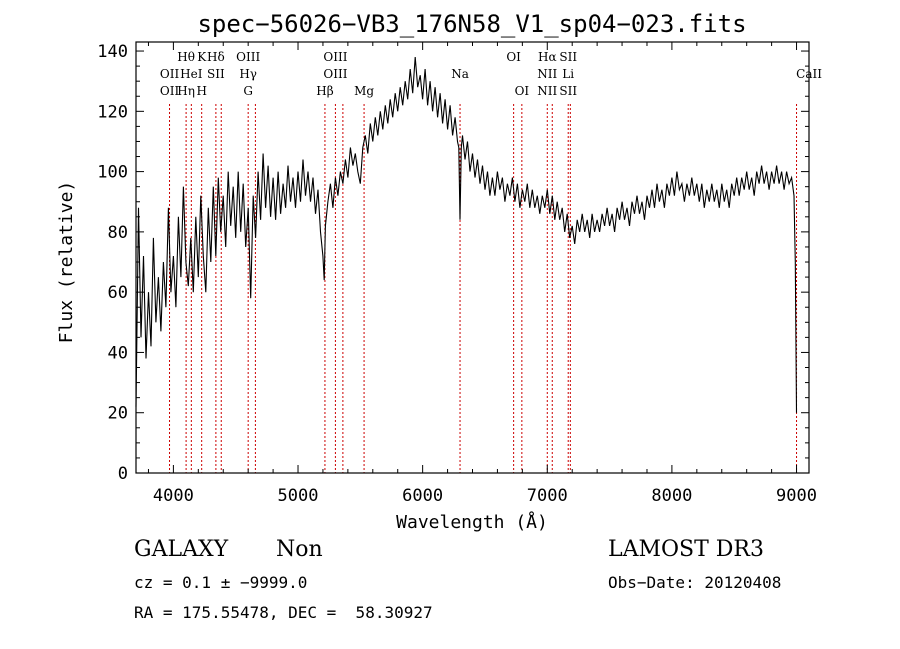  I want to click on y-tick-label: 40, so click(118, 353).